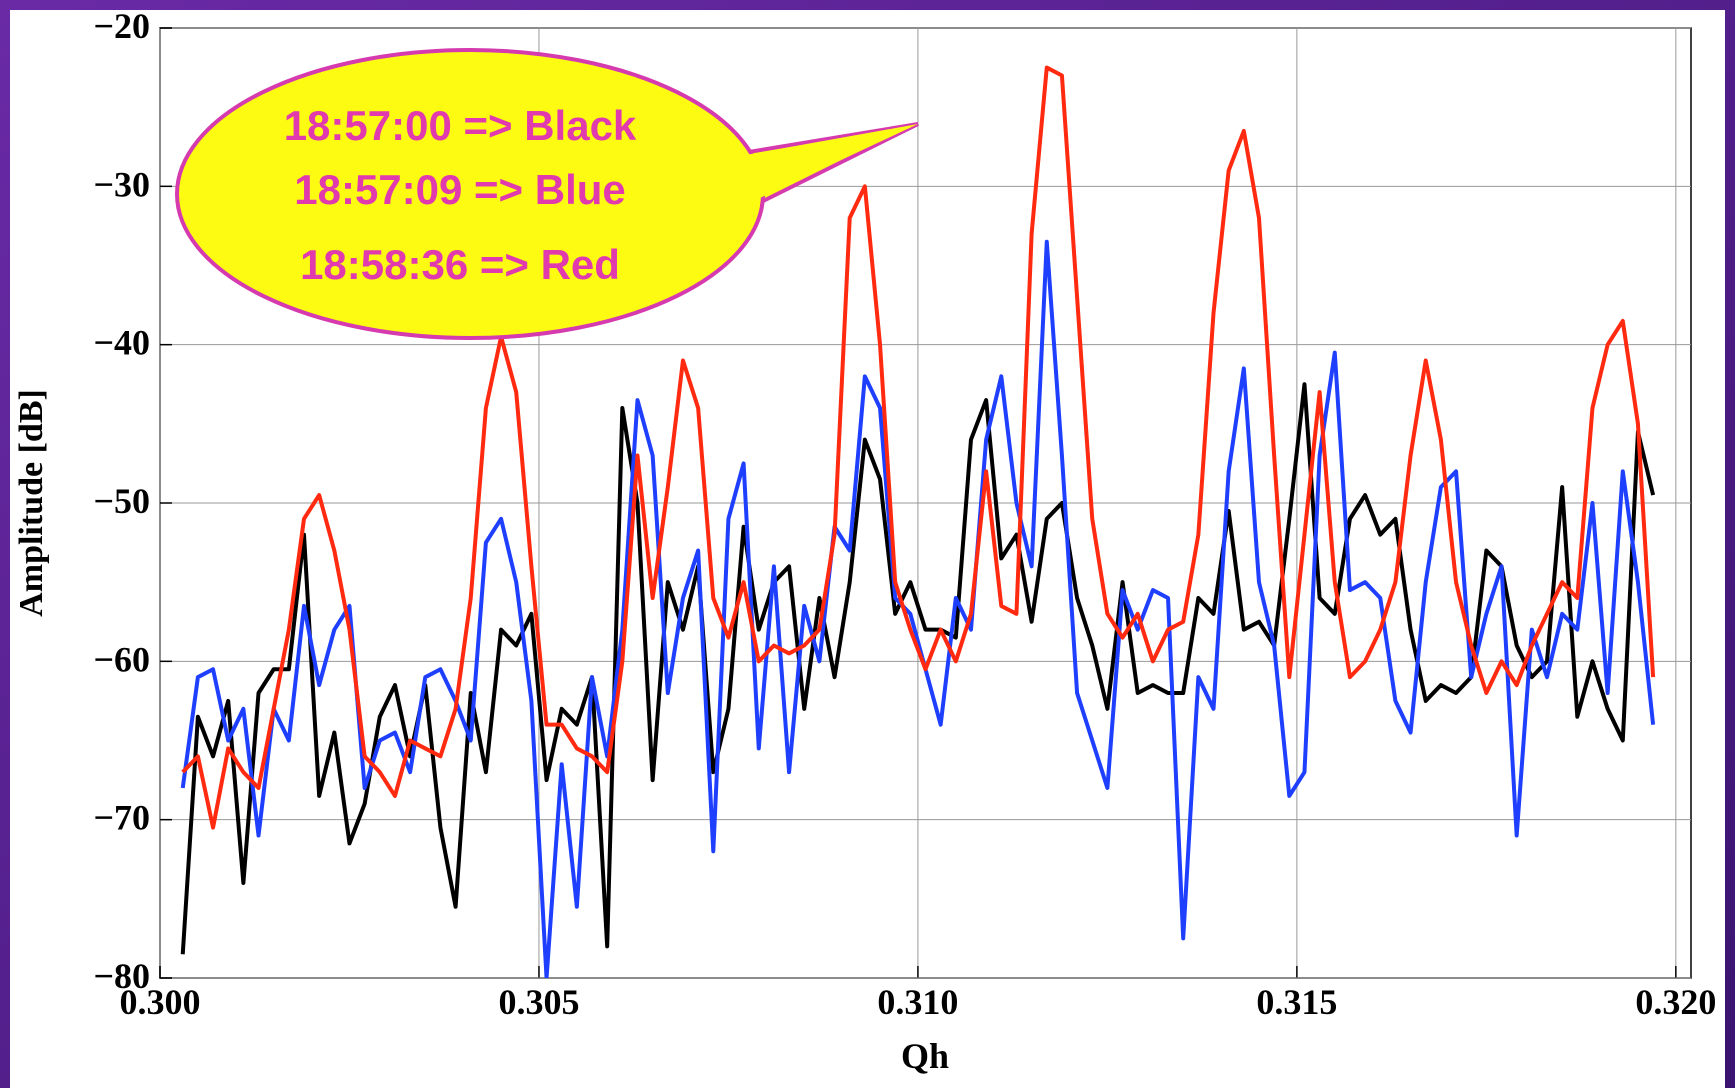 This screenshot has width=1735, height=1088. I want to click on x-tick-label: 0.305, so click(538, 1002).